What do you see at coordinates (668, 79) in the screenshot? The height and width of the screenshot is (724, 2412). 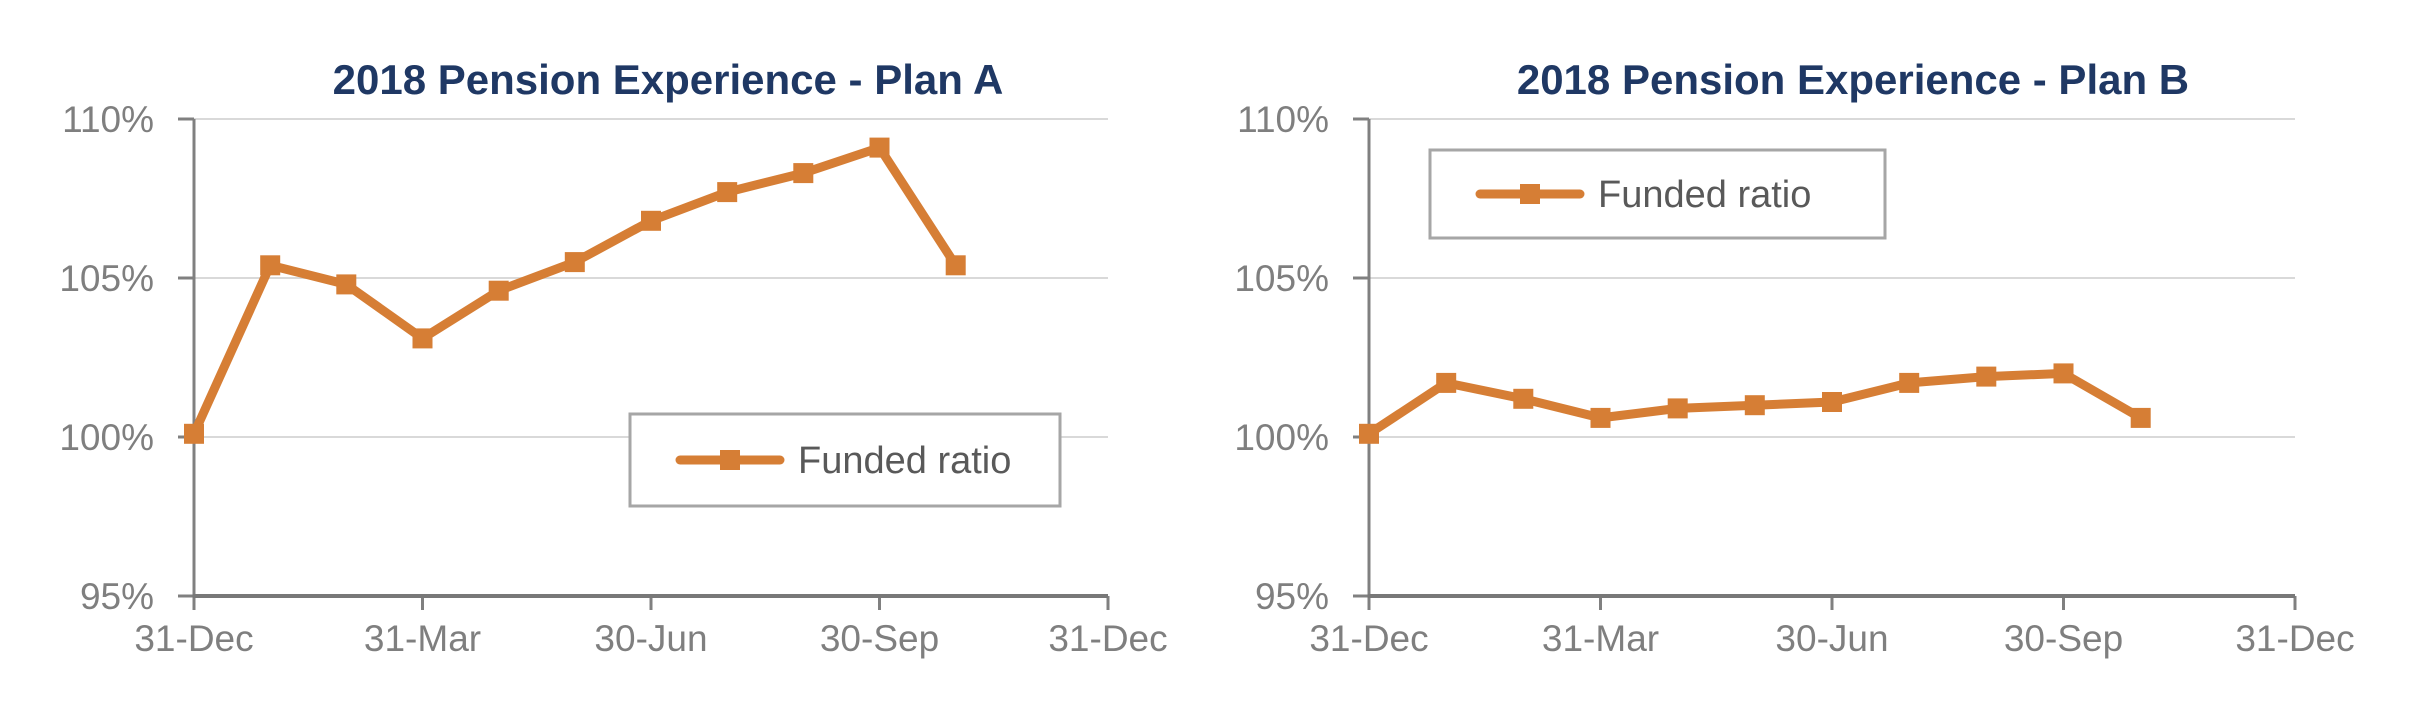 I see `chart-title: 2018 Pension Experience - Plan A` at bounding box center [668, 79].